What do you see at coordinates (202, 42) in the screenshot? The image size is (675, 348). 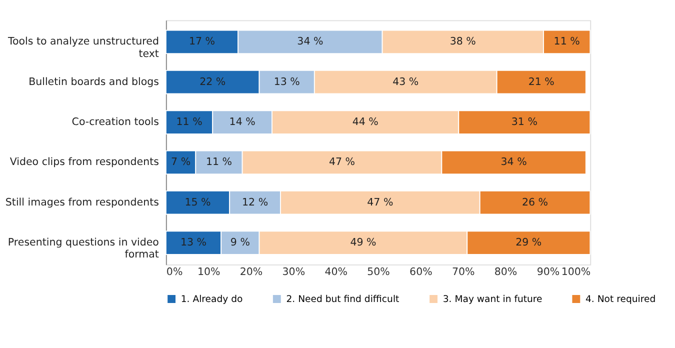 I see `data-label: 17 %` at bounding box center [202, 42].